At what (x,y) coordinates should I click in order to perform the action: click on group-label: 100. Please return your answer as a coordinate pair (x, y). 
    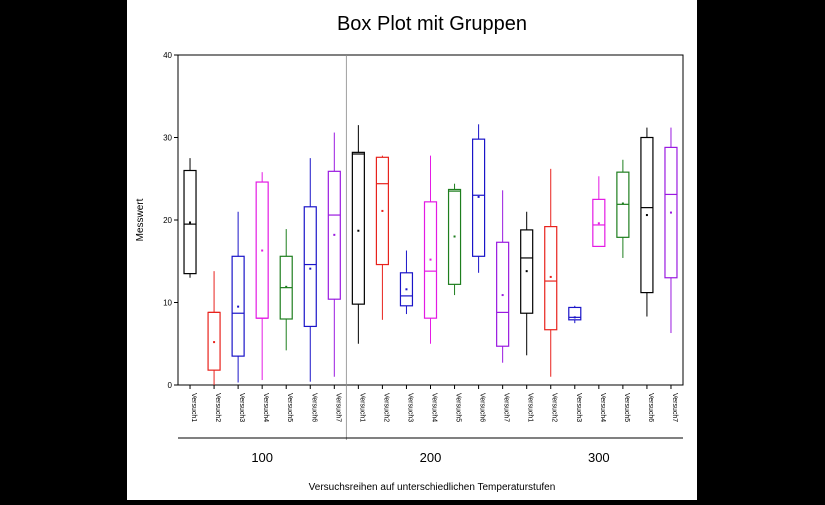
    Looking at the image, I should click on (262, 457).